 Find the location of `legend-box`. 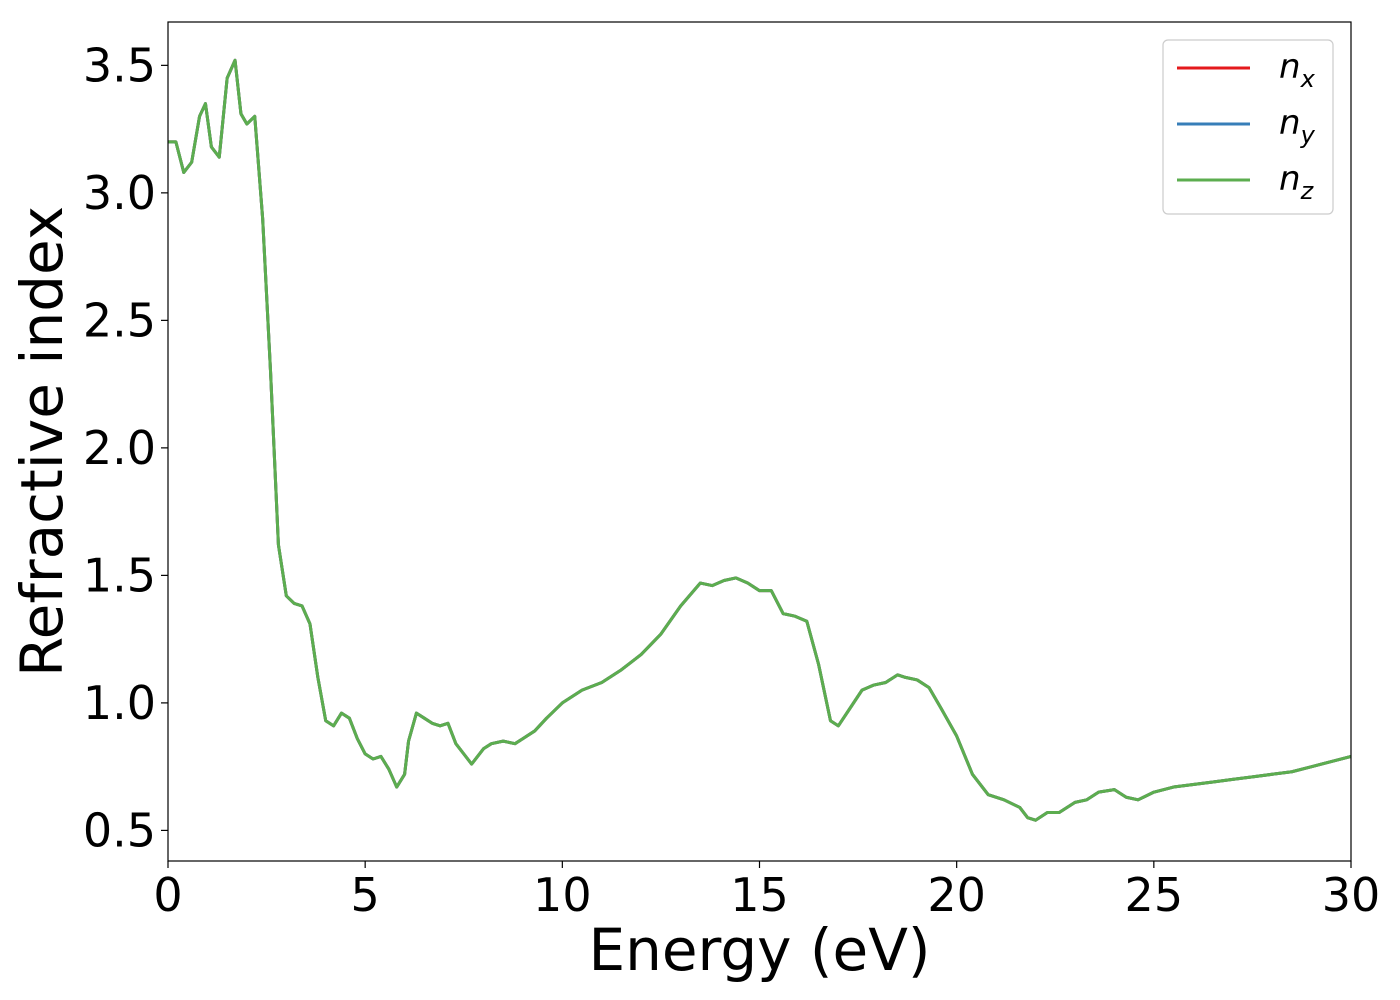

legend-box is located at coordinates (1248, 127).